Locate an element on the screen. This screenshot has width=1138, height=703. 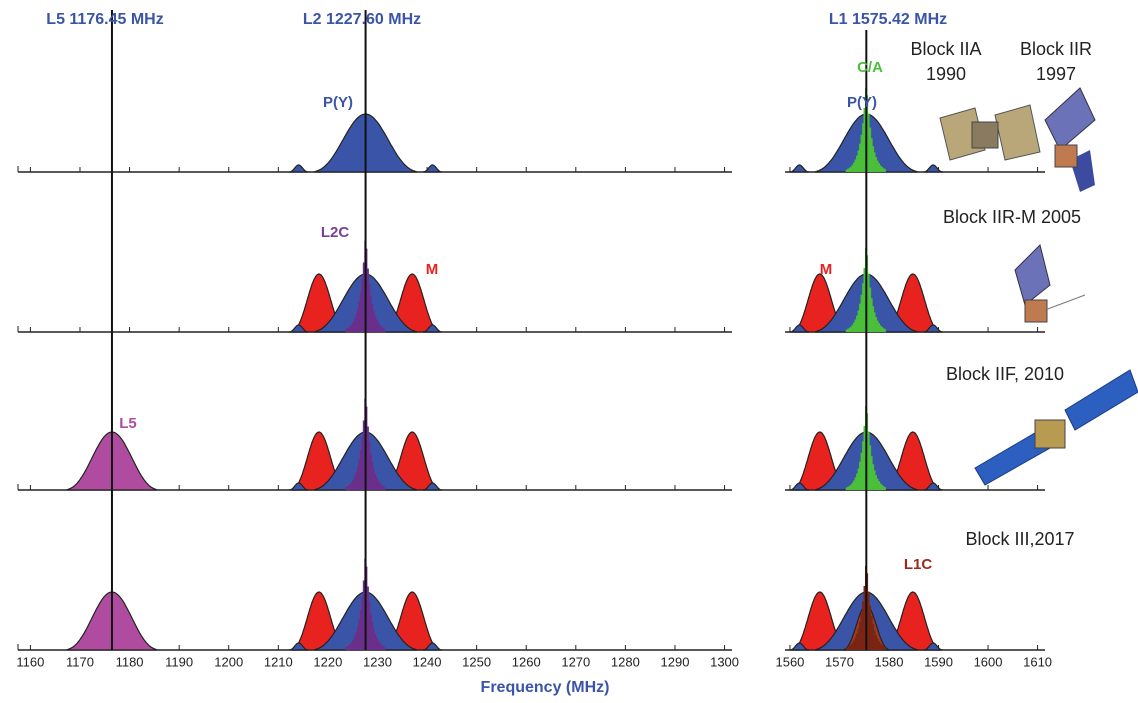
x-tick-label: 1560 is located at coordinates (789, 661).